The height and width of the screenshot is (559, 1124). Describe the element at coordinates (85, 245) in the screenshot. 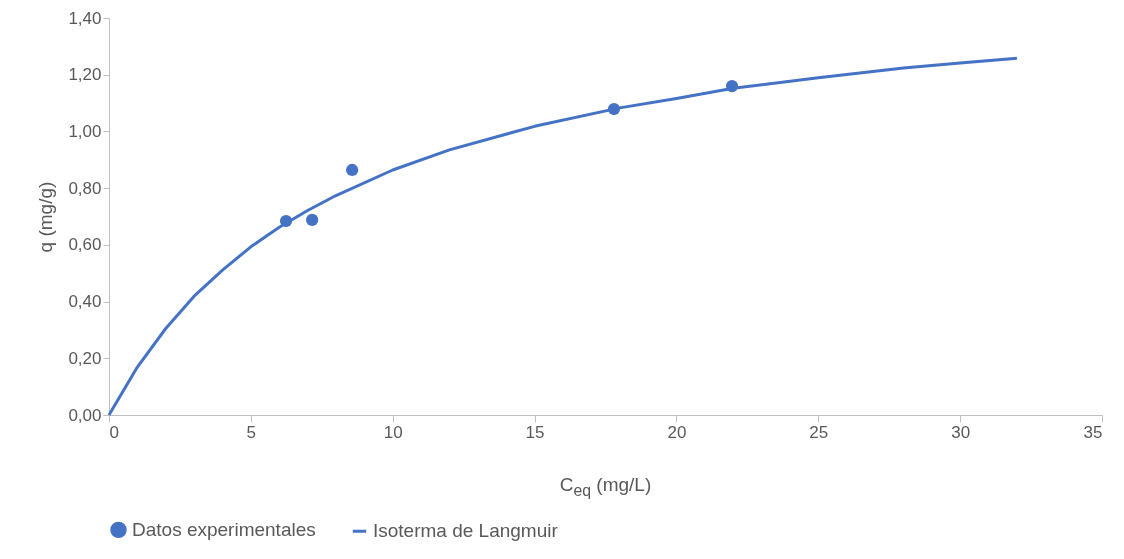

I see `y-tick-label: 0,60` at that location.